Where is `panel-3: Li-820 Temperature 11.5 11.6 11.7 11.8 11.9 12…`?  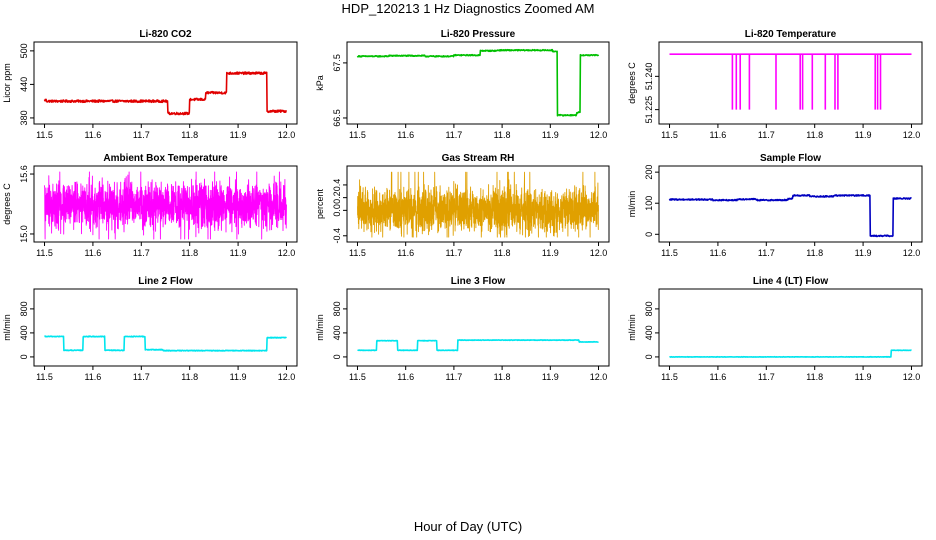
panel-3: Li-820 Temperature 11.5 11.6 11.7 11.8 11.9 12… is located at coordinates (775, 84).